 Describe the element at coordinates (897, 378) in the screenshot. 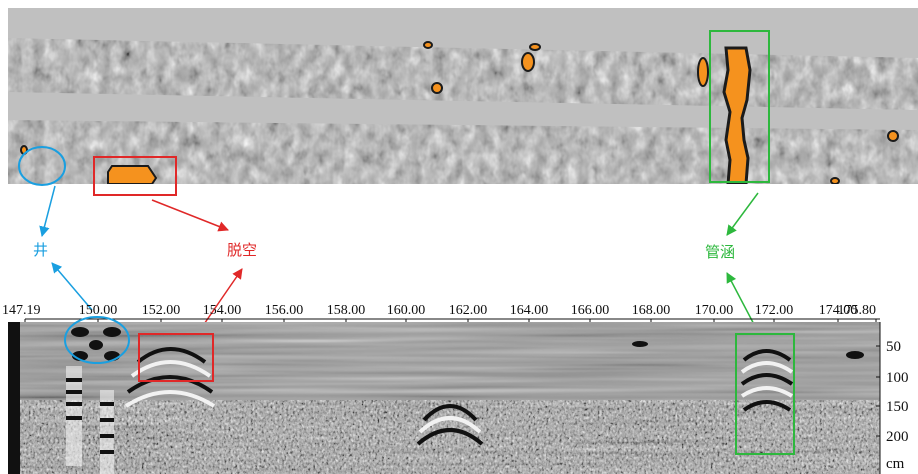

I see `depth-tick-label: 100` at that location.